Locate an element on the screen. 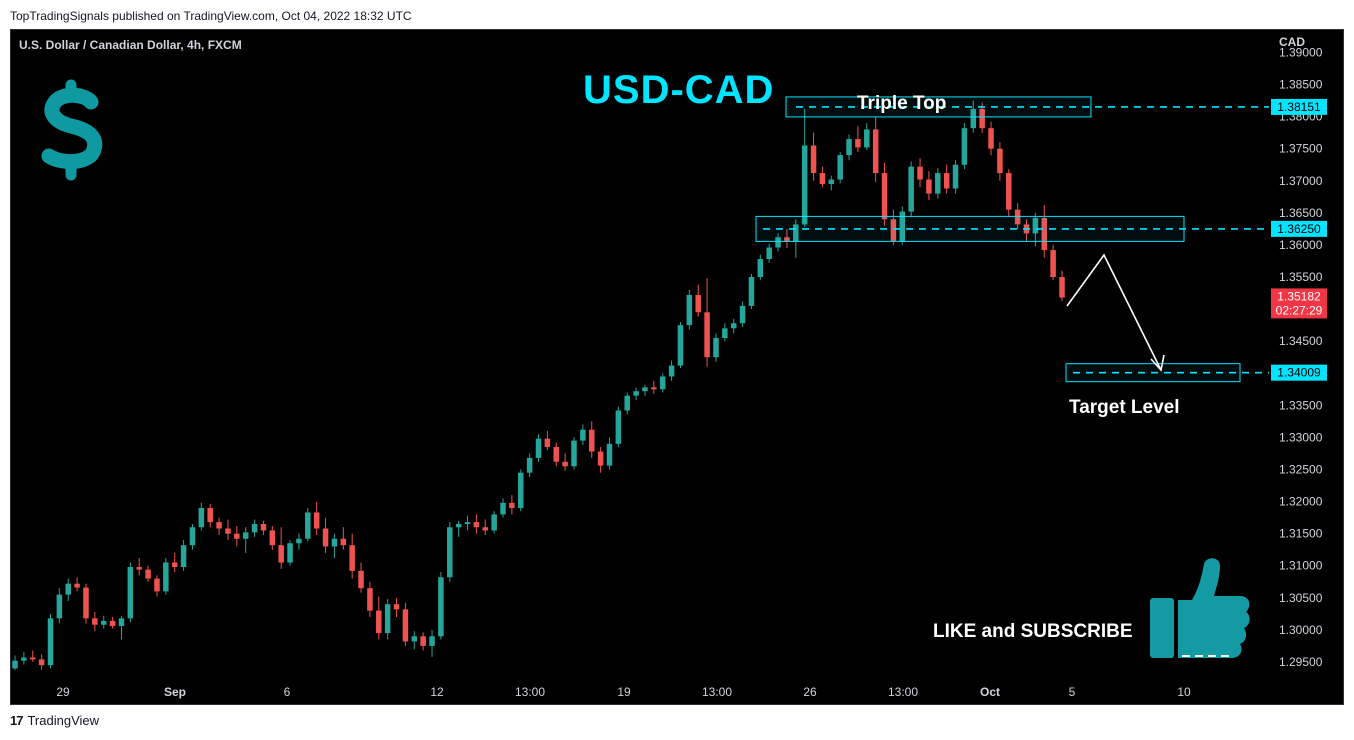 The image size is (1354, 740). x-tick-label: 12 is located at coordinates (437, 692).